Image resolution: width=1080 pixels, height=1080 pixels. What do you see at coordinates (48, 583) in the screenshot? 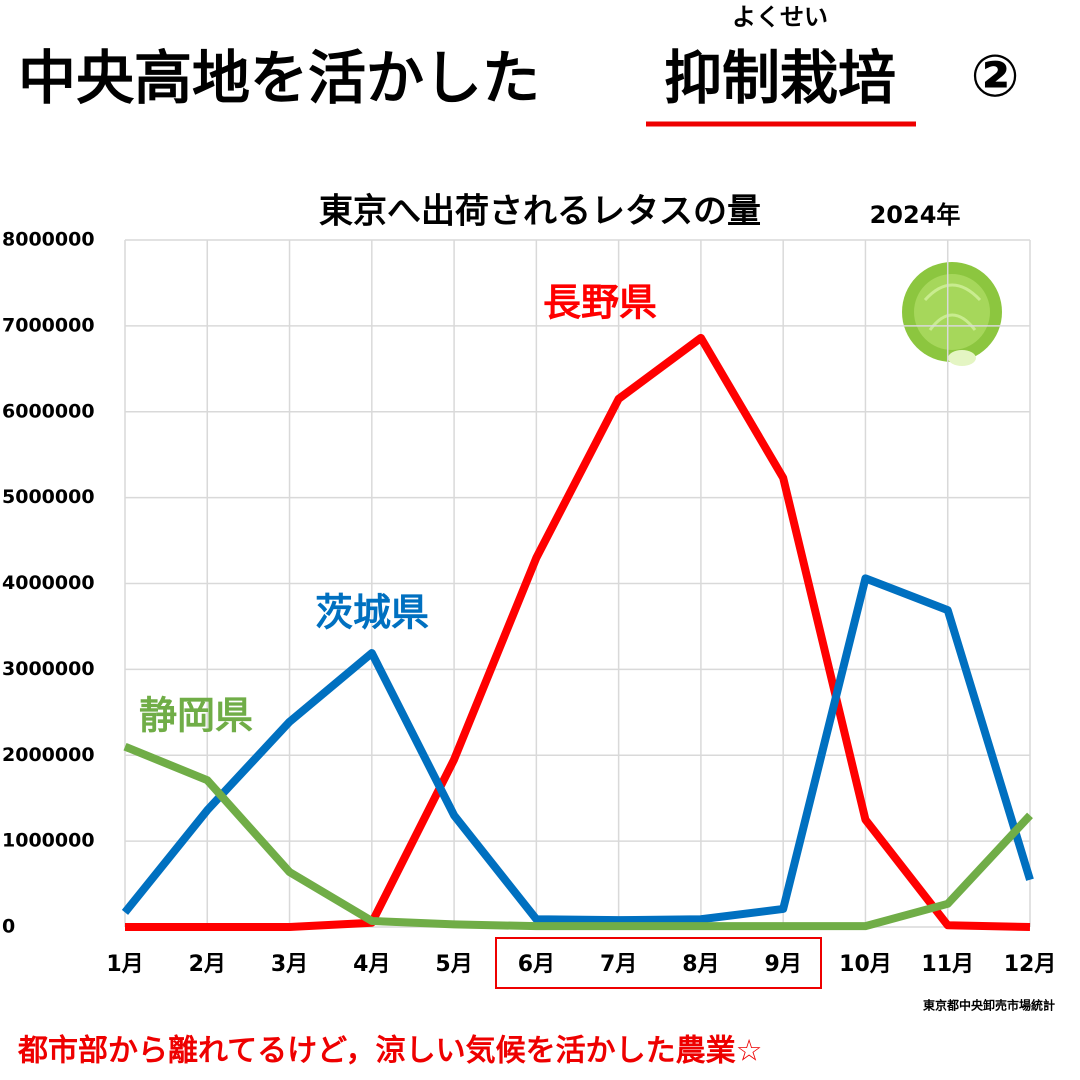
I see `y-tick-label: 4000000` at bounding box center [48, 583].